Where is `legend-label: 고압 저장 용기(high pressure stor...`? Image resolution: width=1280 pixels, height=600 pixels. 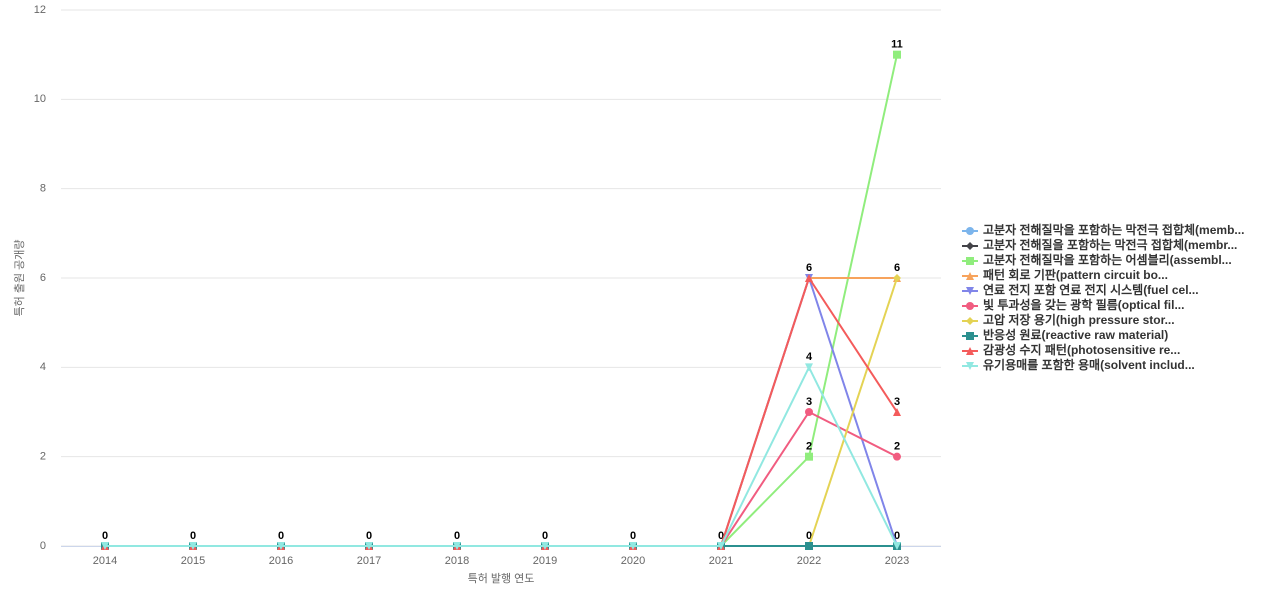
legend-label: 고압 저장 용기(high pressure stor... is located at coordinates (1079, 319).